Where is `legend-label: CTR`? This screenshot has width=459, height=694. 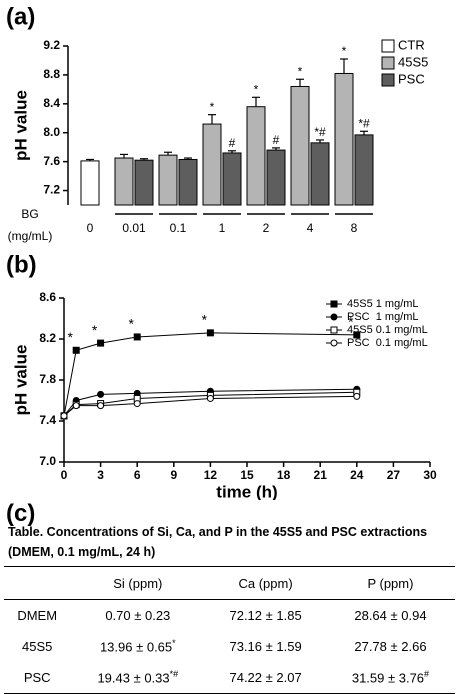
legend-label: CTR is located at coordinates (411, 44).